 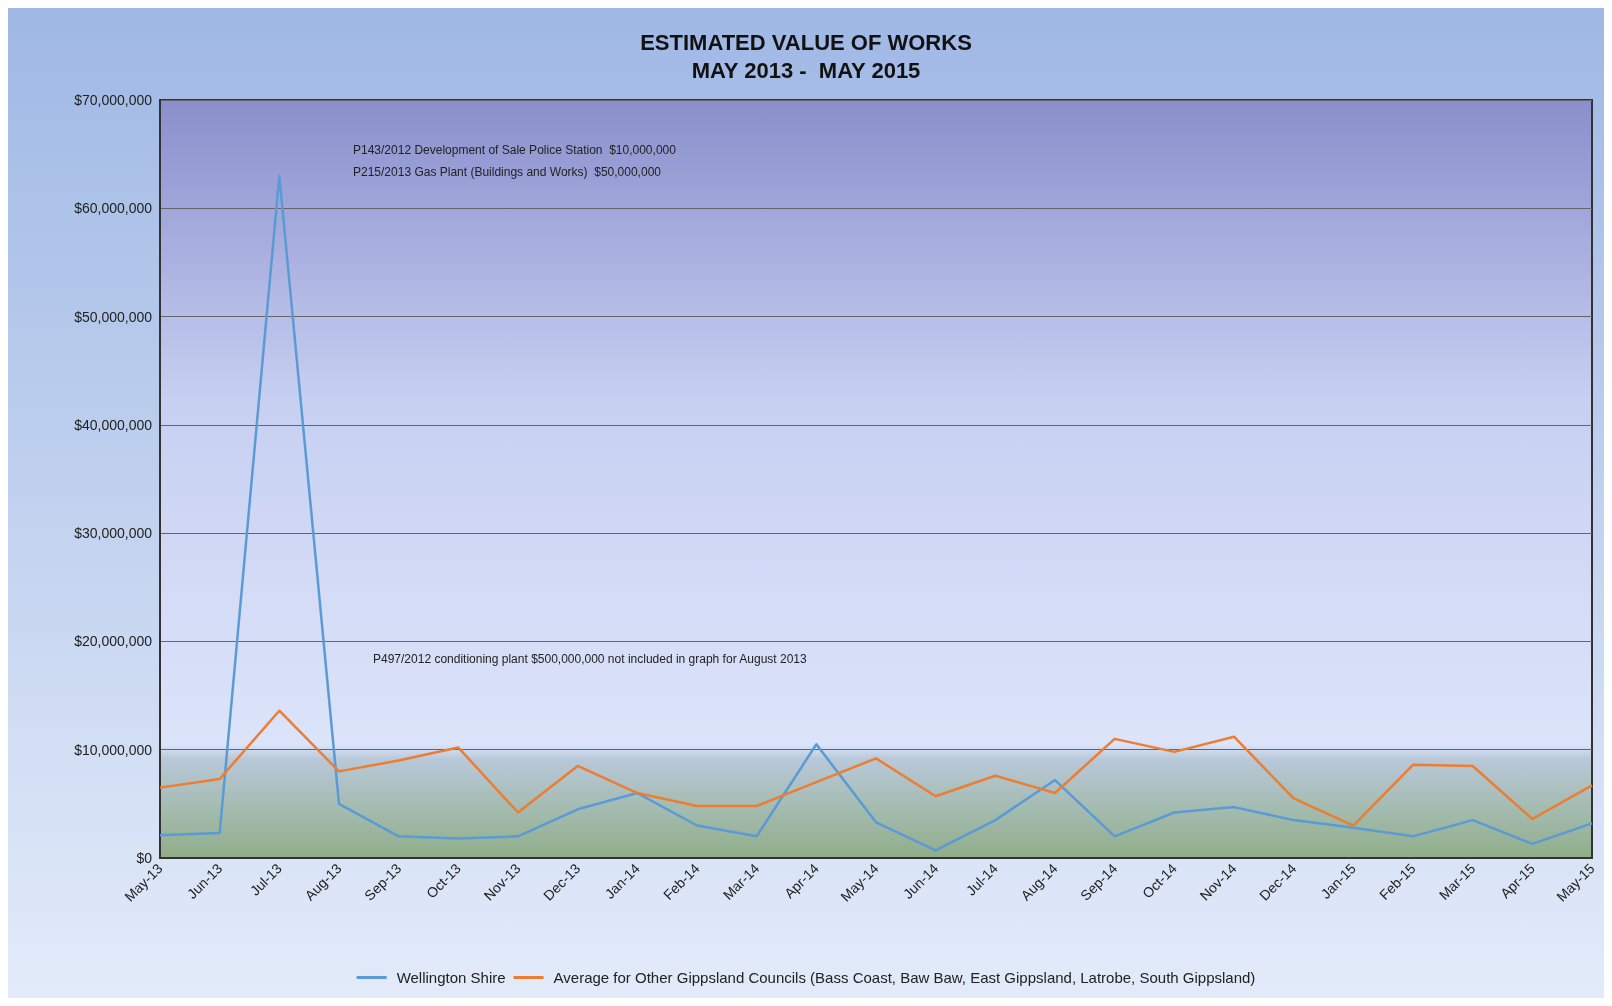 What do you see at coordinates (113, 424) in the screenshot?
I see `y-tick-label: $40,000,000` at bounding box center [113, 424].